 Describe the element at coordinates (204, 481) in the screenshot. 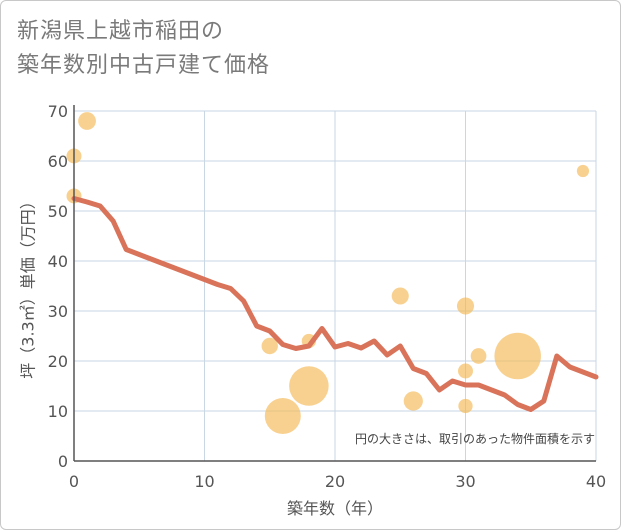

I see `x-tick-label: 10` at that location.